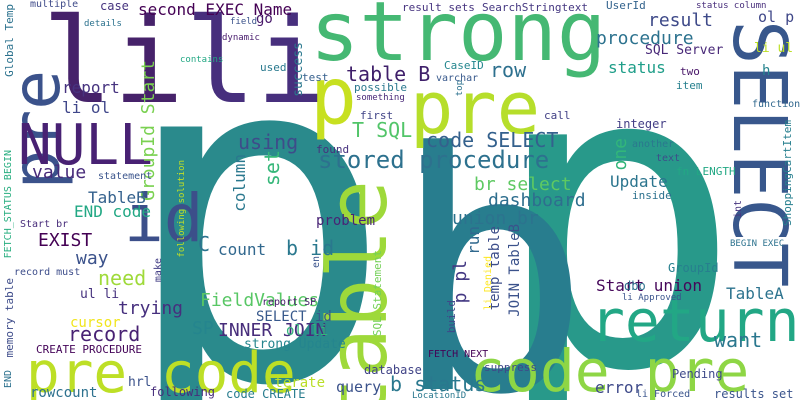  Describe the element at coordinates (620, 154) in the screenshot. I see `word-one: one` at that location.